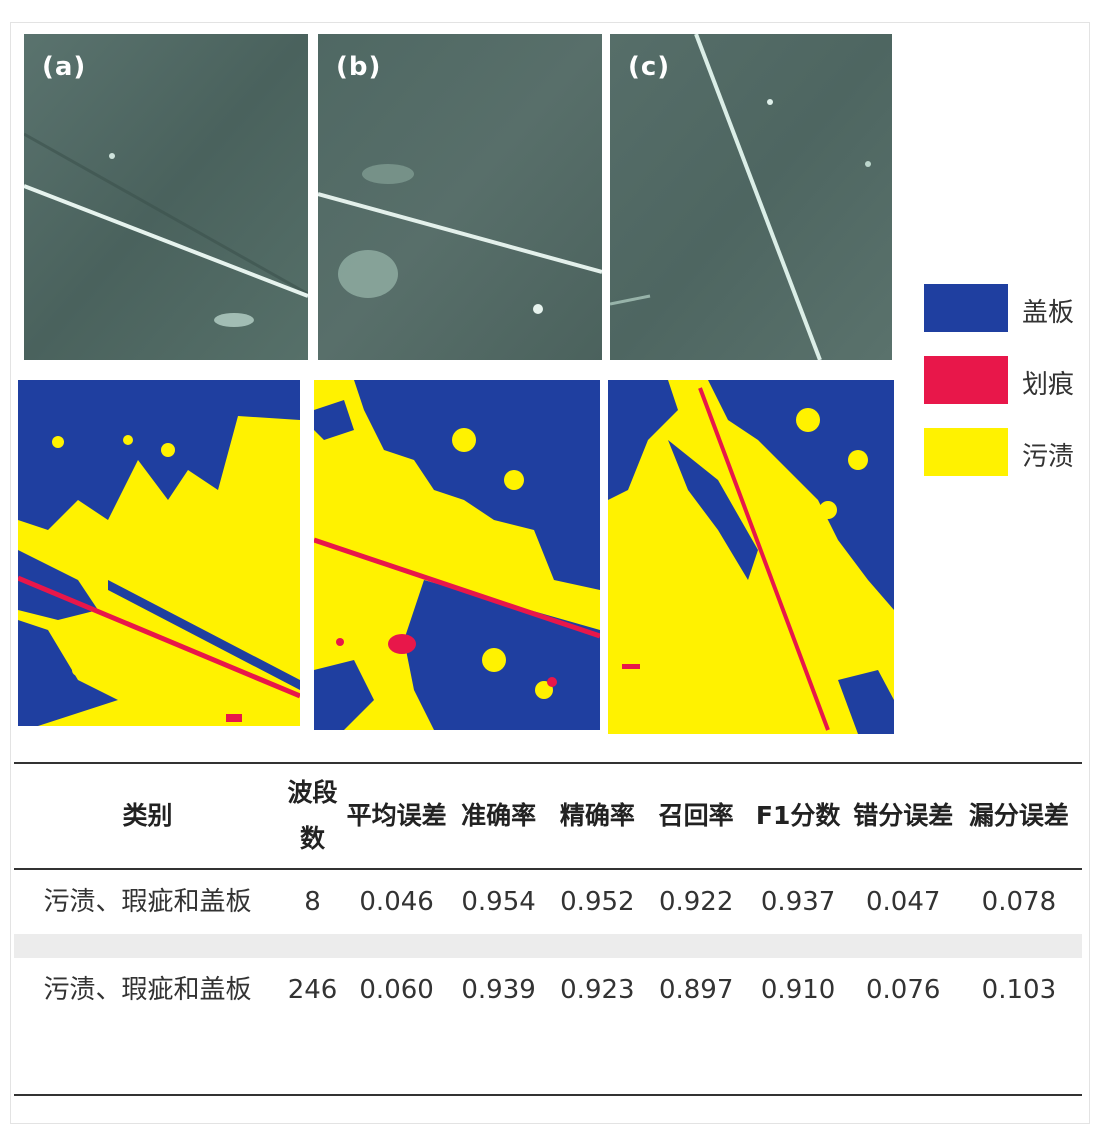  Describe the element at coordinates (499, 815) in the screenshot. I see `header-accuracy: 准确率` at that location.